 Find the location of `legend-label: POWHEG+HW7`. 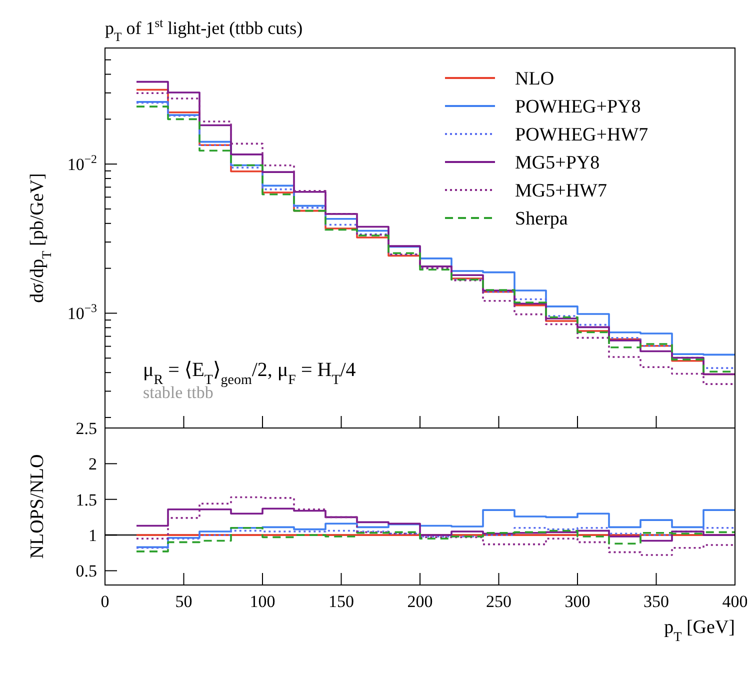

legend-label: POWHEG+HW7 is located at coordinates (581, 135).